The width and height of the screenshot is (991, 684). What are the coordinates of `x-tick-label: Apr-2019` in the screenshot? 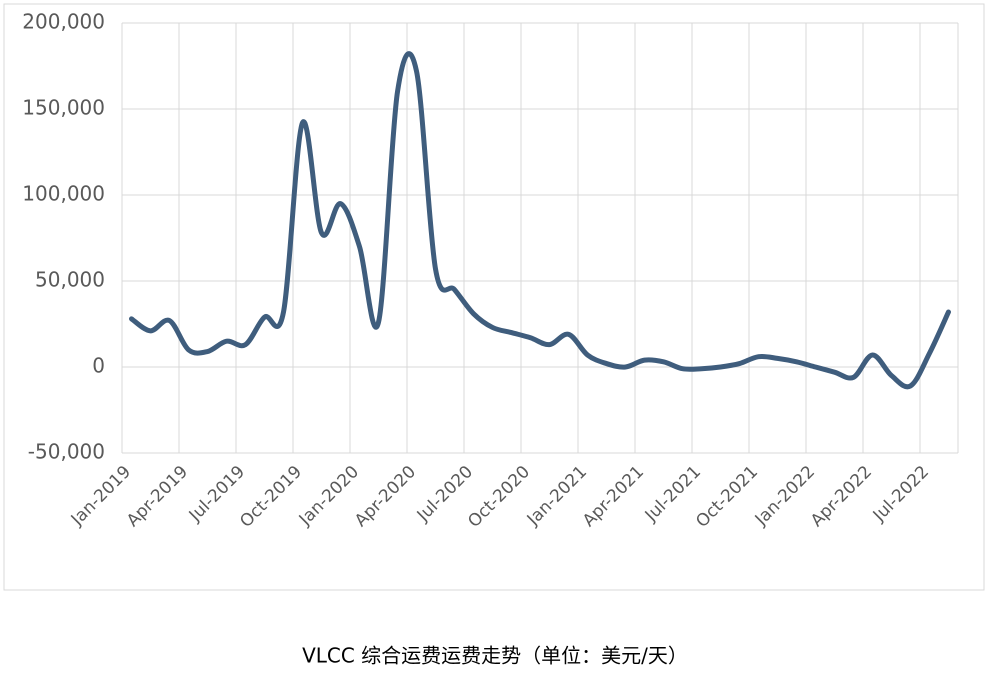 It's located at (157, 496).